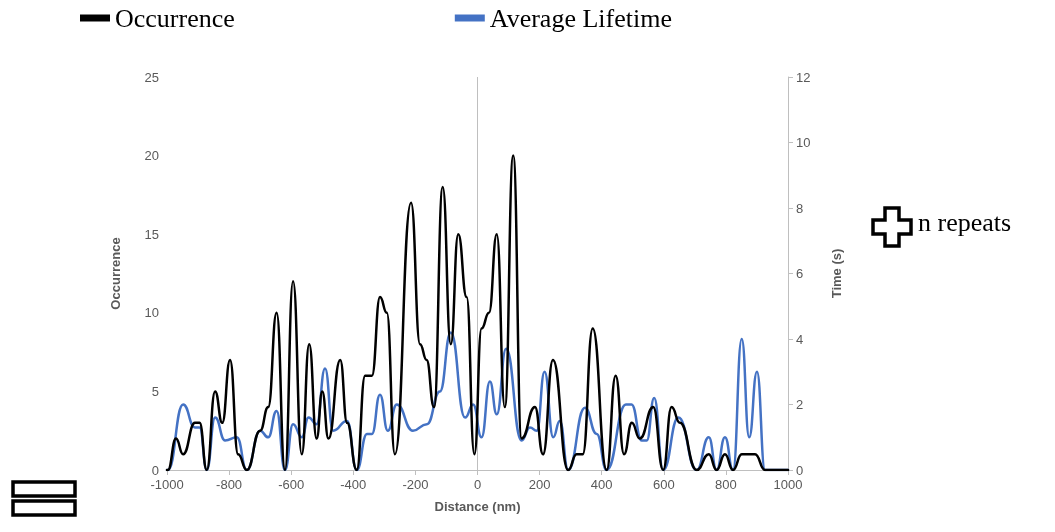  Describe the element at coordinates (800, 273) in the screenshot. I see `y2-tick-label: 6` at that location.